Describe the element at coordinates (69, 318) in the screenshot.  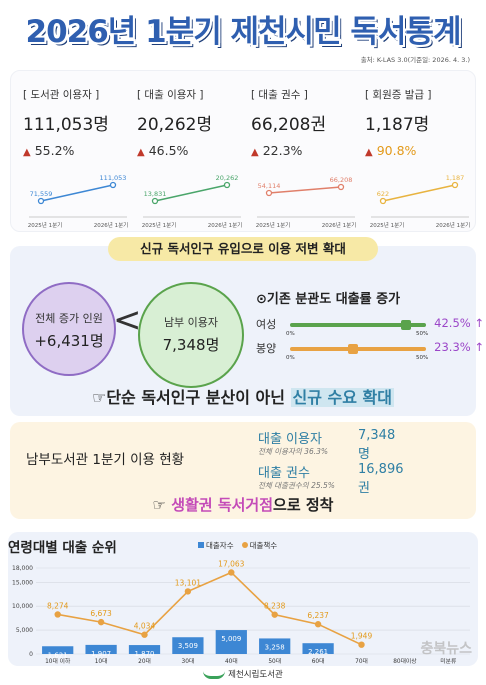
I see `total-increase-label: 전체 증가 인원` at that location.